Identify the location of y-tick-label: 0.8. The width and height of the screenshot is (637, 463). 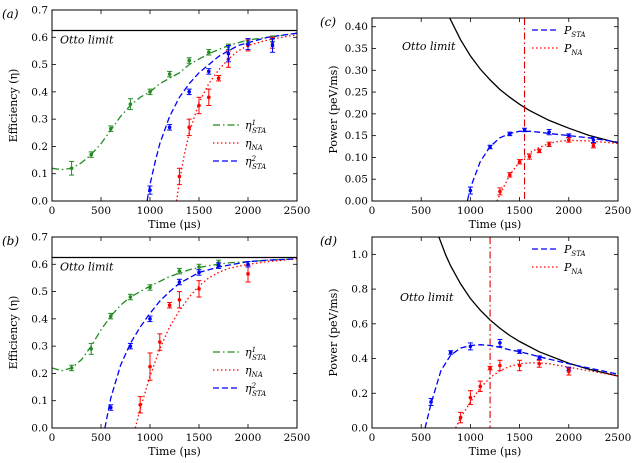
(359, 290).